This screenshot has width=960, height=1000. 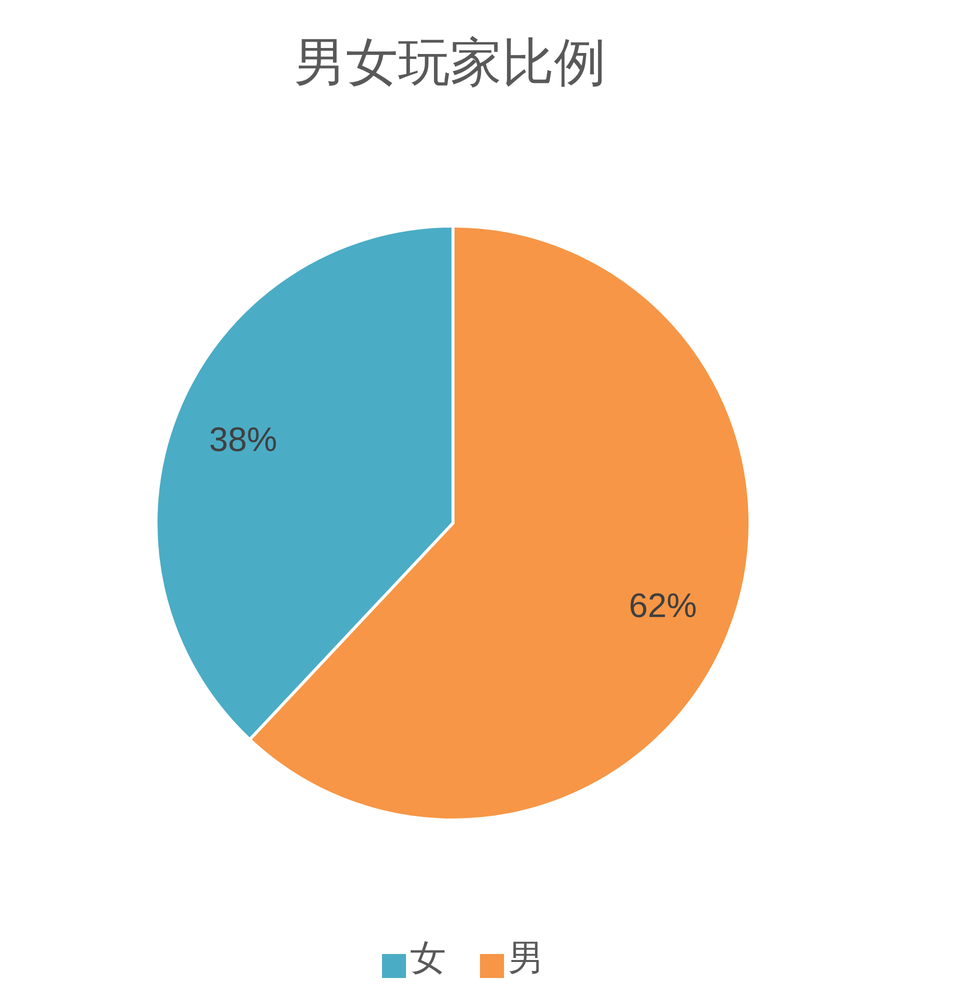 I want to click on legend-label: 男, so click(x=526, y=958).